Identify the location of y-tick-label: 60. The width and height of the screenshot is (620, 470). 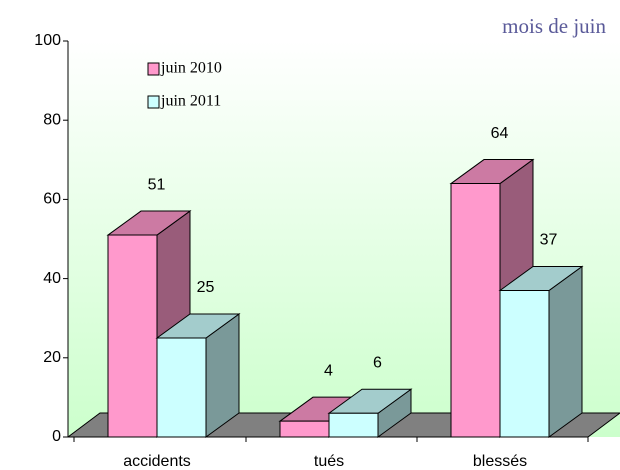
(52, 199).